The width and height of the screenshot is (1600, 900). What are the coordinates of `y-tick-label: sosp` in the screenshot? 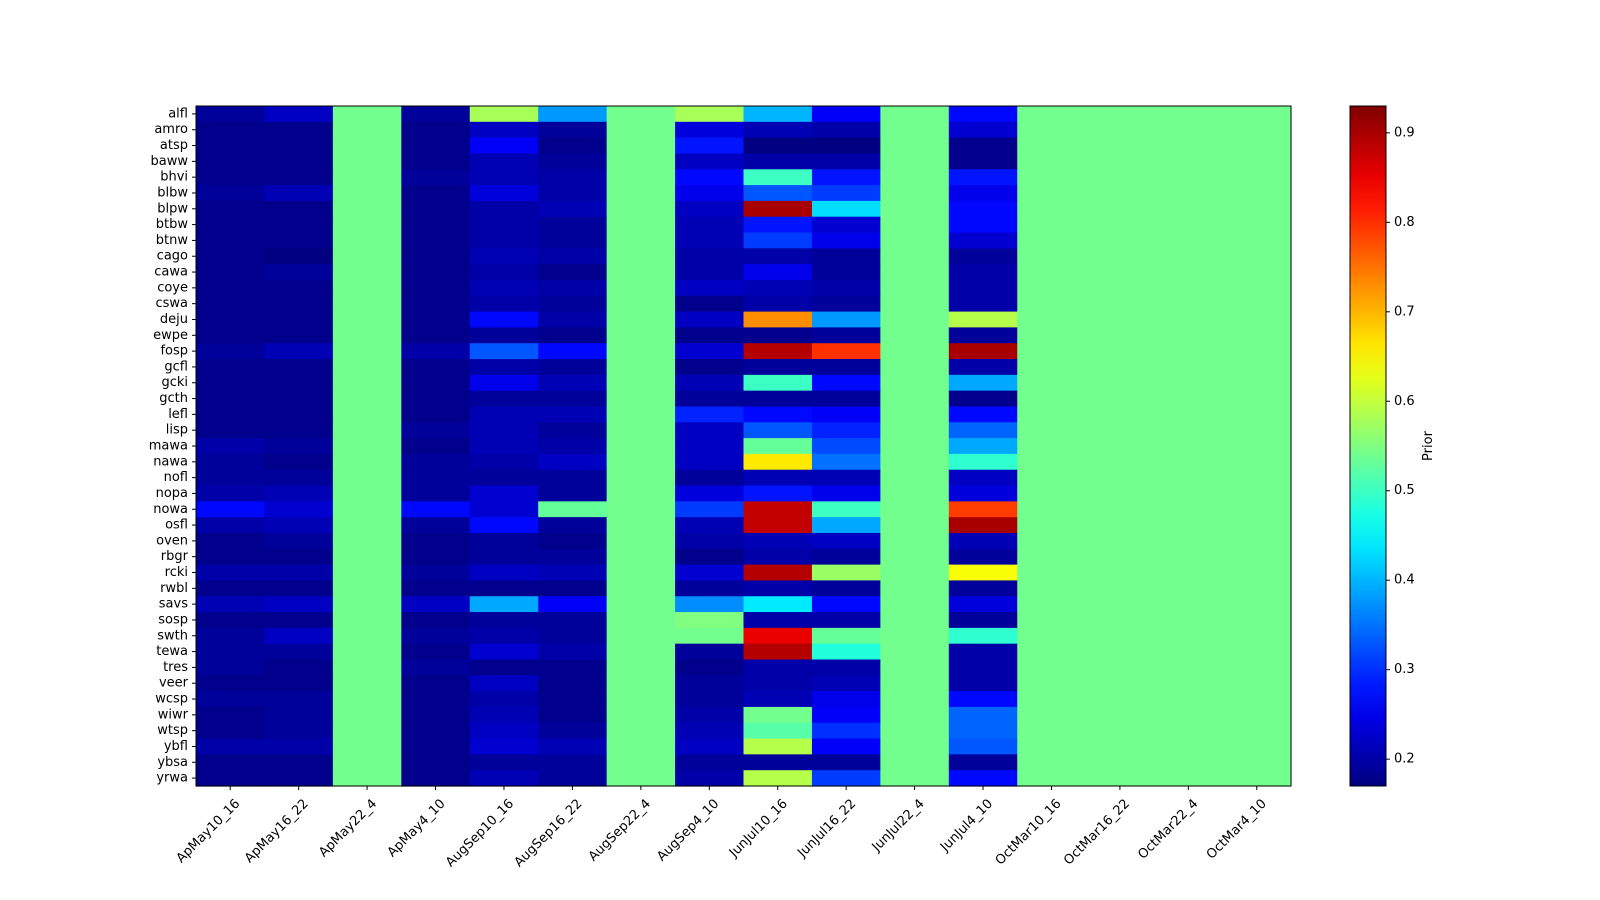 It's located at (173, 619).